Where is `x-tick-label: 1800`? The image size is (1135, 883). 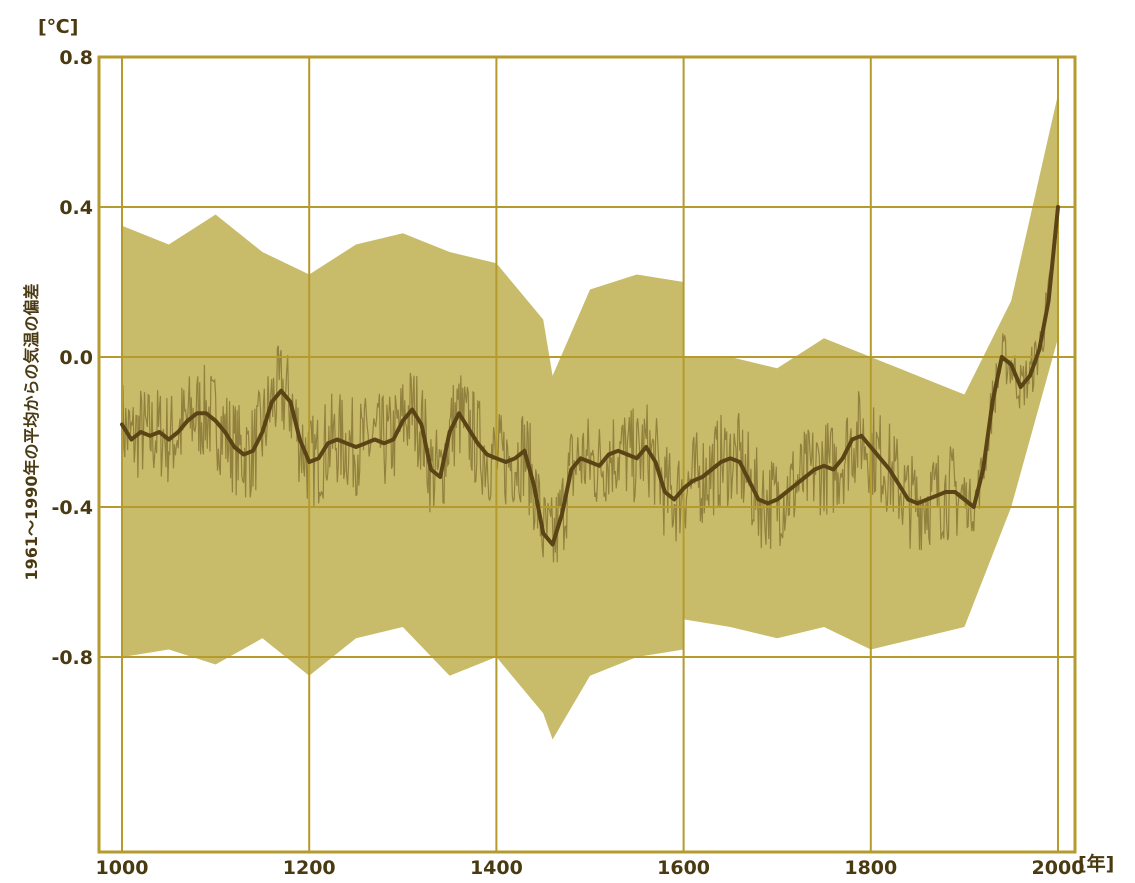 x-tick-label: 1800 is located at coordinates (870, 868).